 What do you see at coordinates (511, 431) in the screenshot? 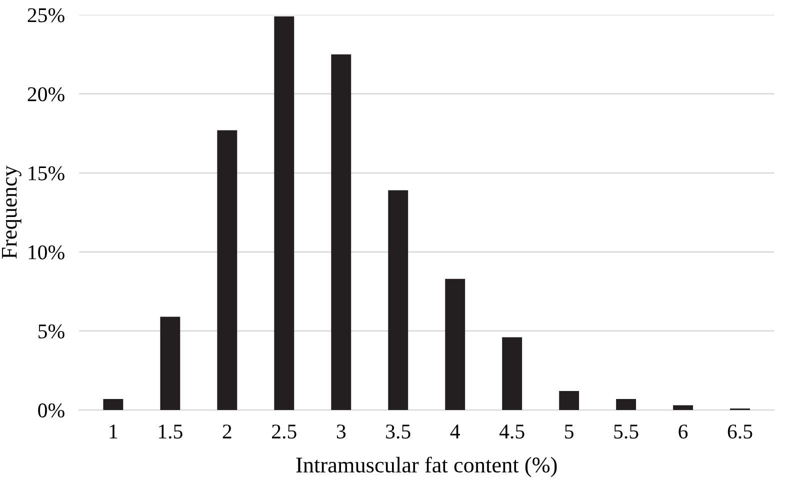
I see `x-tick-label: 4.5` at bounding box center [511, 431].